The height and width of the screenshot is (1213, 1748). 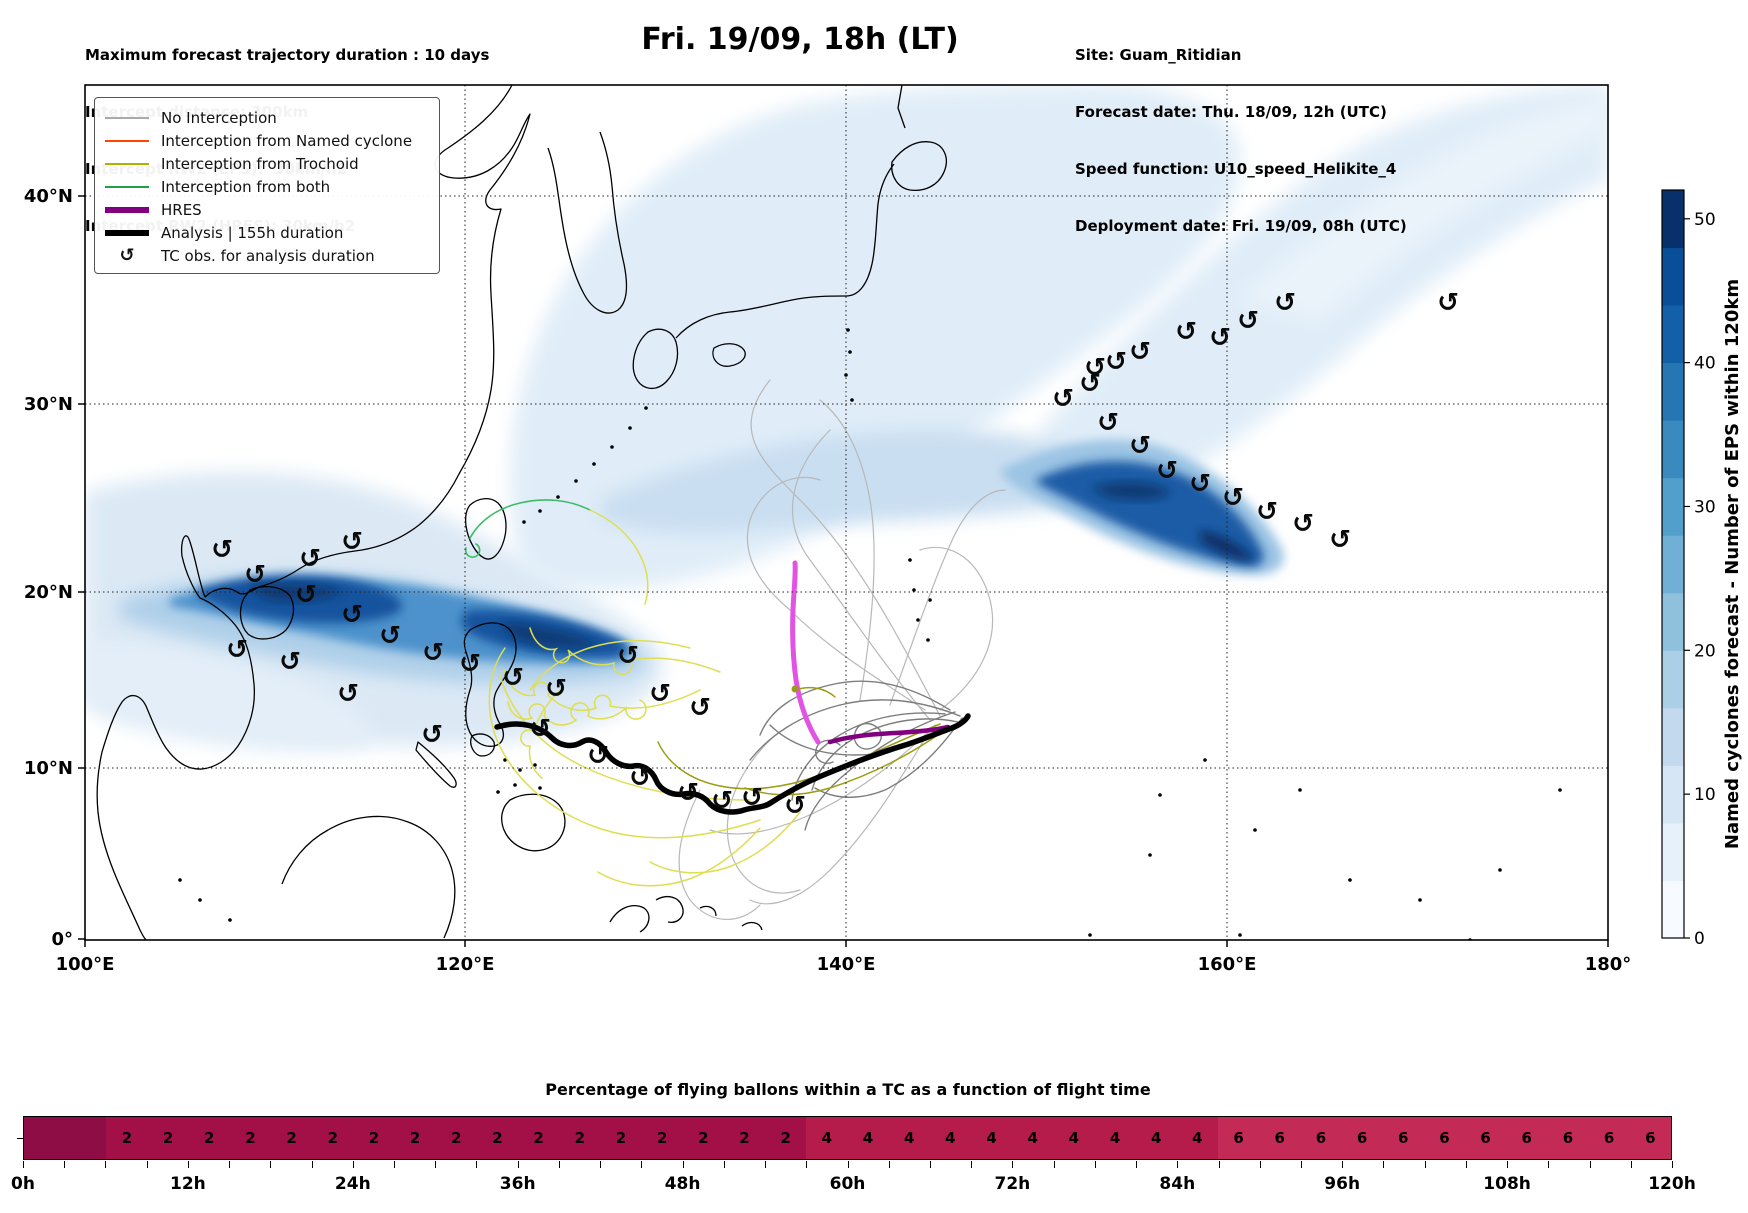 I want to click on legend-line-olive, so click(x=127, y=163).